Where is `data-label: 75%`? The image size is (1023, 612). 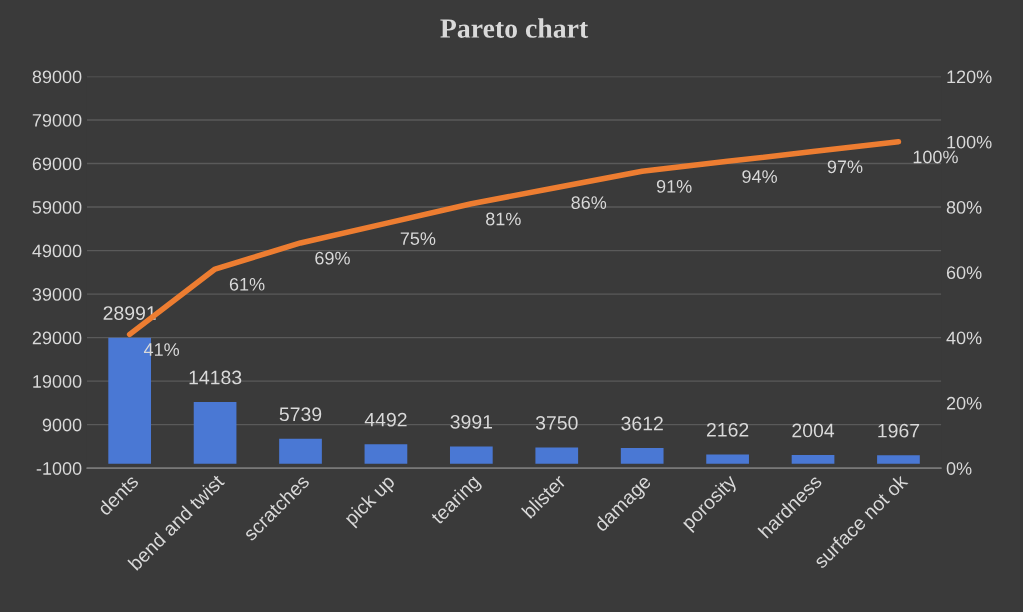 data-label: 75% is located at coordinates (418, 238).